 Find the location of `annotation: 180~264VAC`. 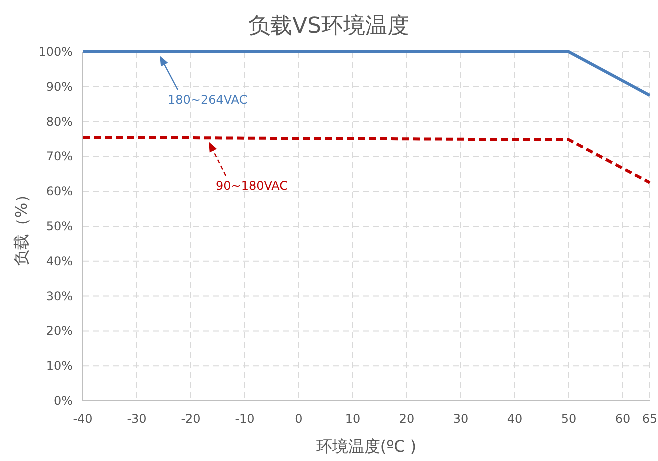

annotation: 180~264VAC is located at coordinates (208, 100).